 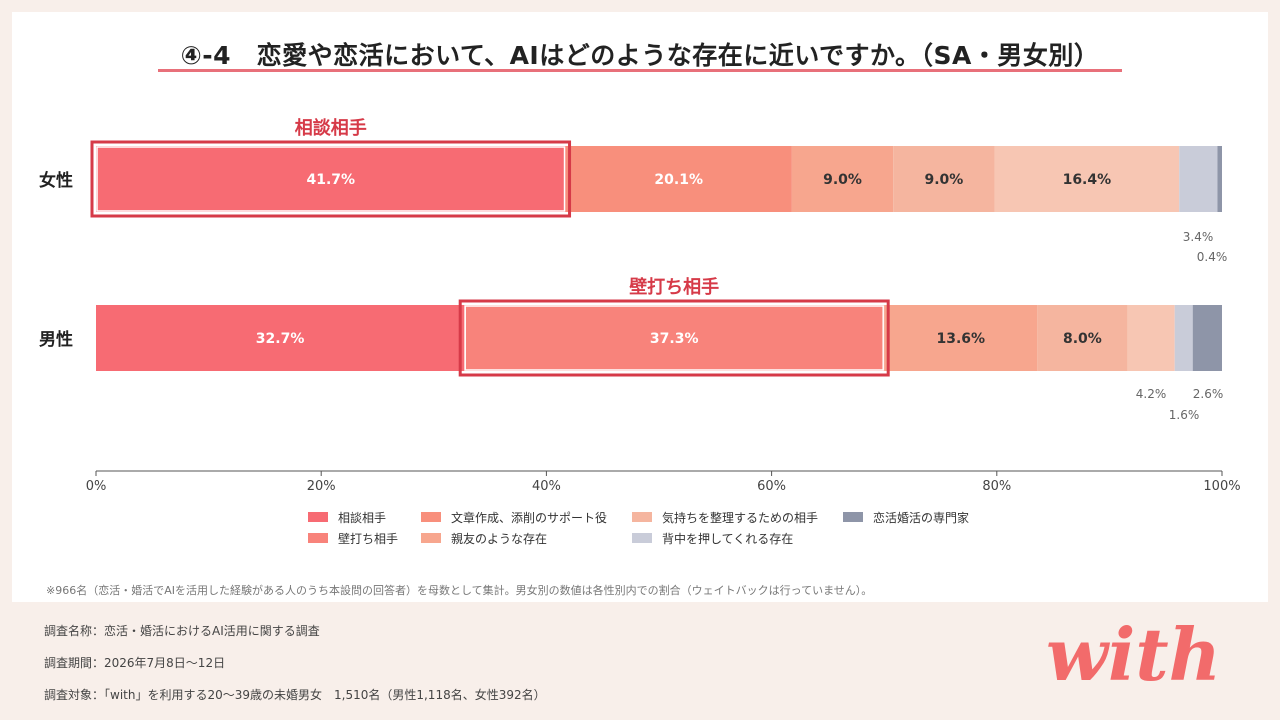 I want to click on data-label: 8.0%, so click(x=1082, y=339).